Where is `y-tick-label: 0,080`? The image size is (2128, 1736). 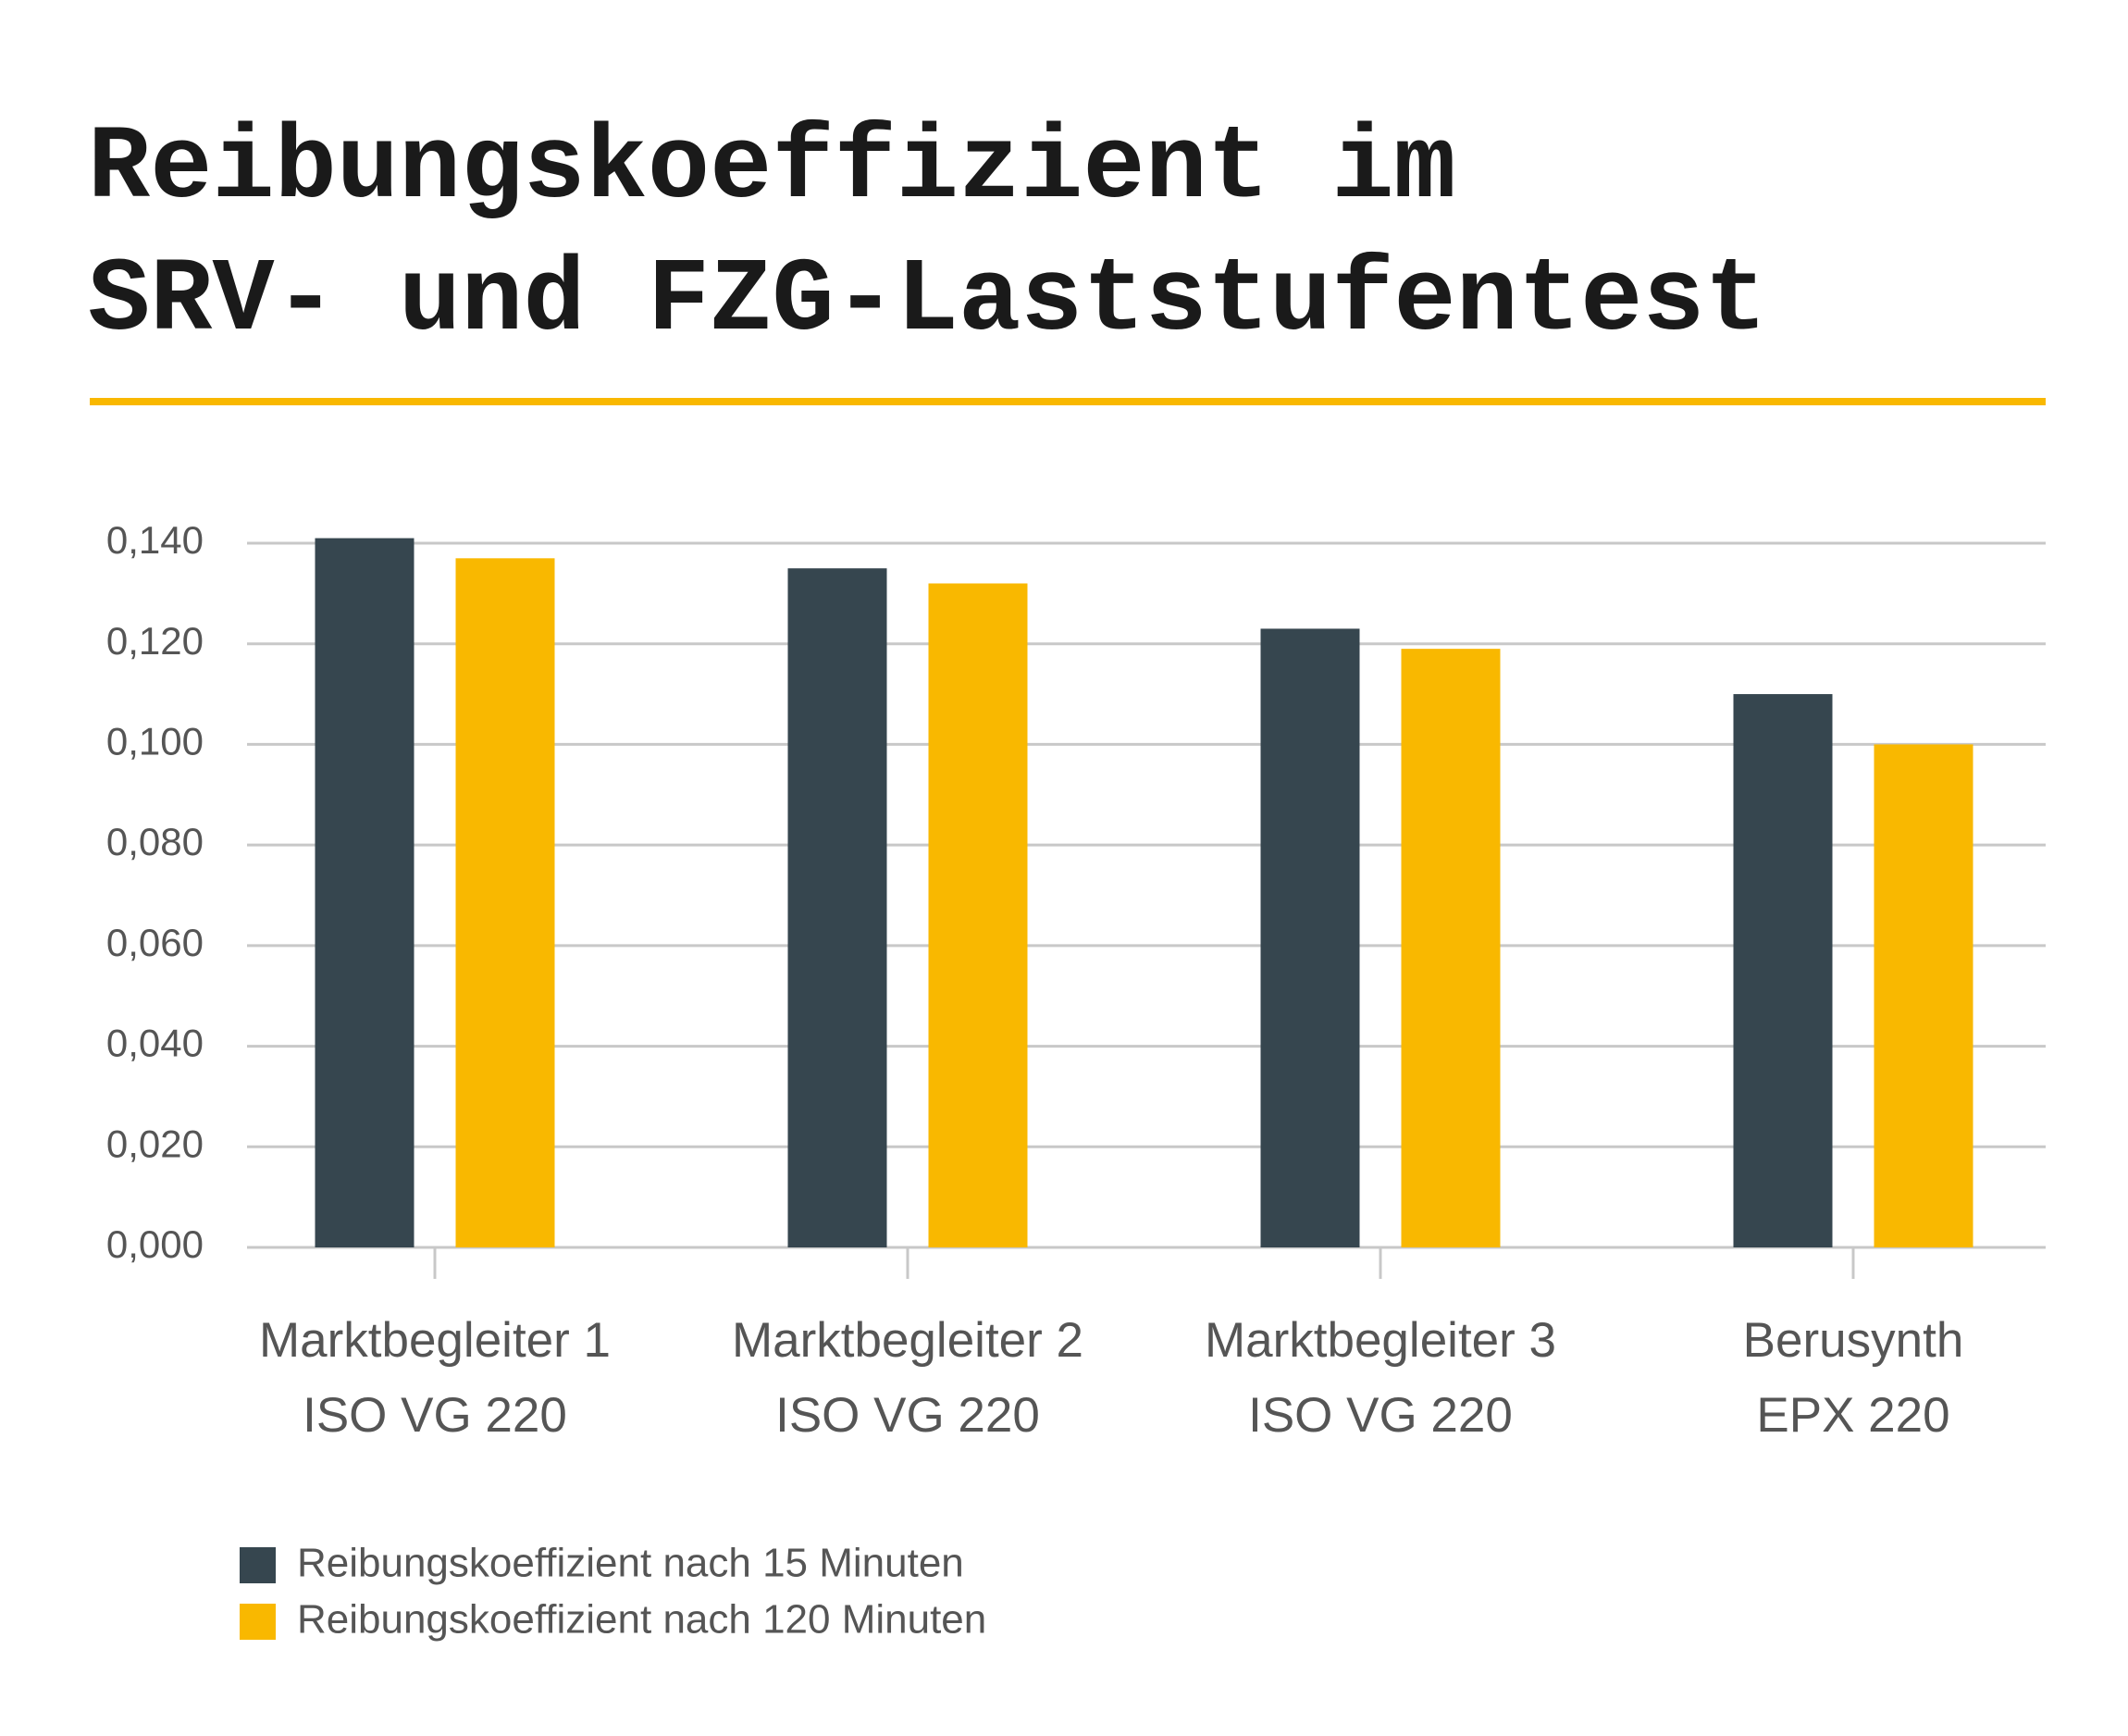
y-tick-label: 0,080 is located at coordinates (155, 841).